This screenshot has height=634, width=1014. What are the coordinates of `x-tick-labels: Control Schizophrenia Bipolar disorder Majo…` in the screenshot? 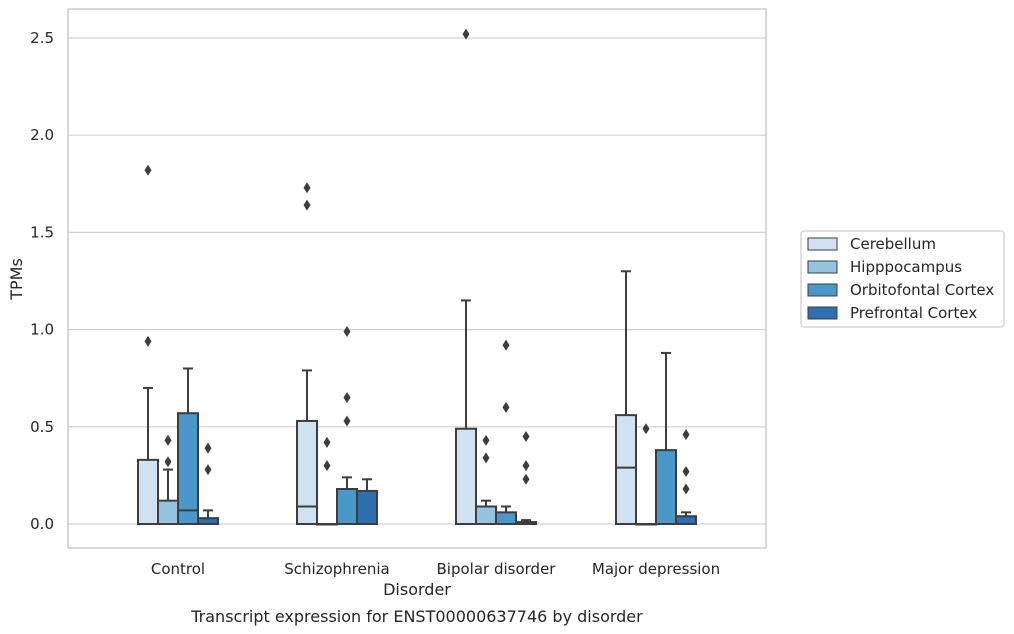 It's located at (435, 569).